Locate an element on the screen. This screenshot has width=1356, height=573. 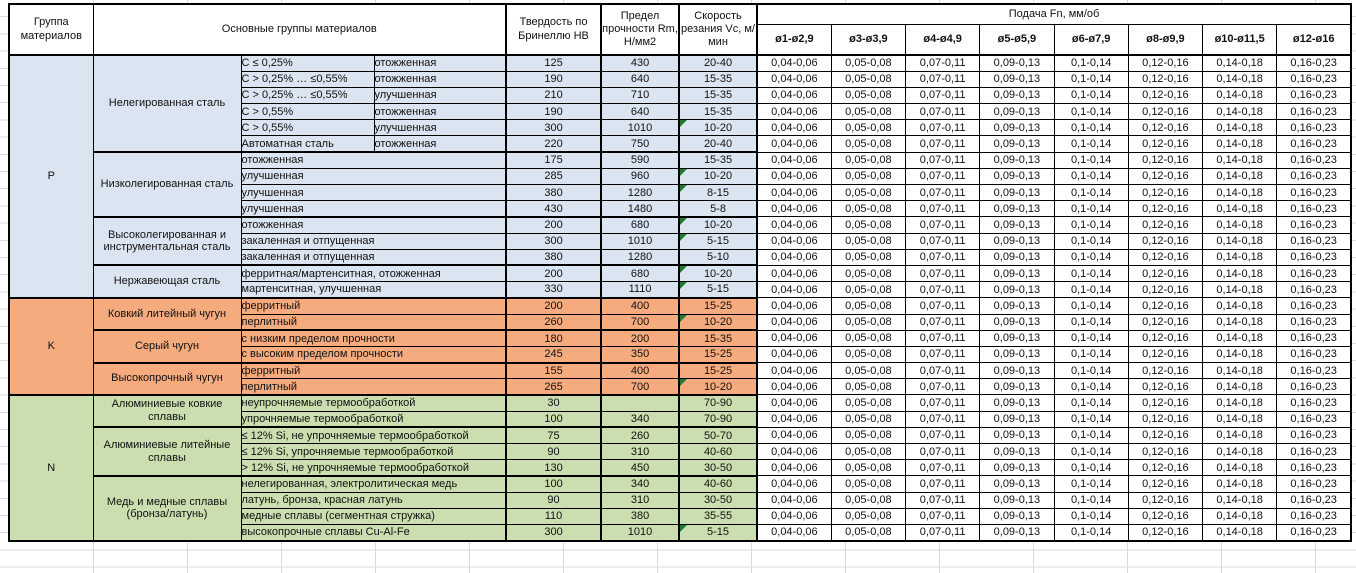
material-cell: высокопрочные сплавы Cu-Al-Fe is located at coordinates (373, 532).